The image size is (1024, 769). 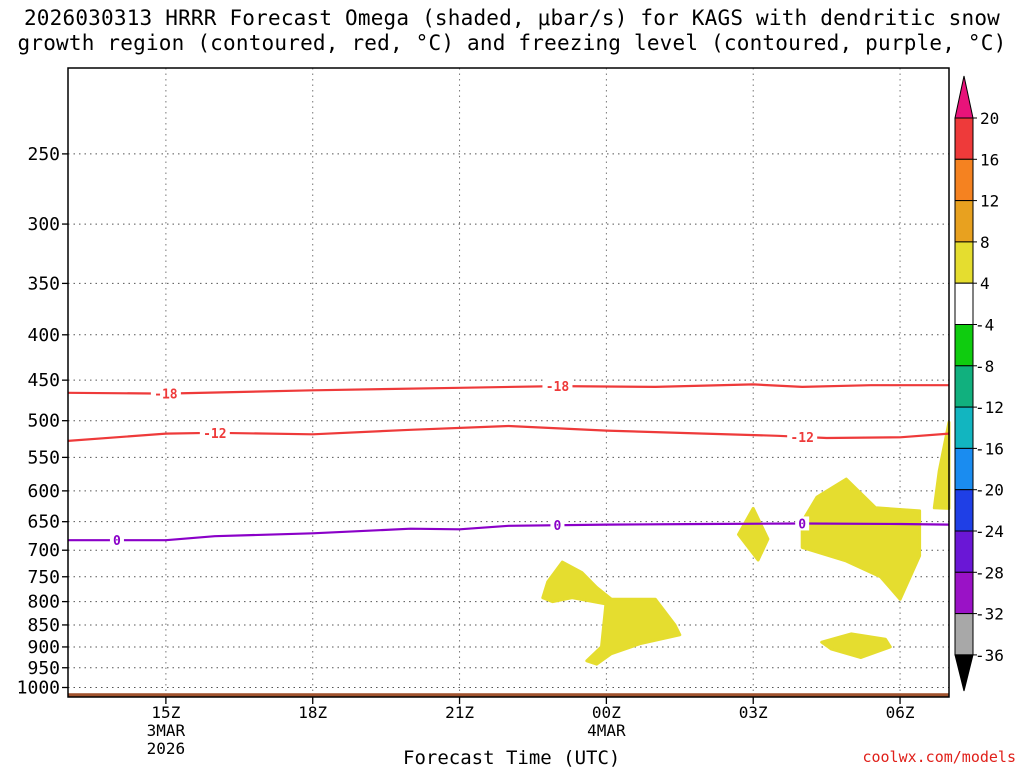 I want to click on colorbar-label: 8, so click(x=985, y=242).